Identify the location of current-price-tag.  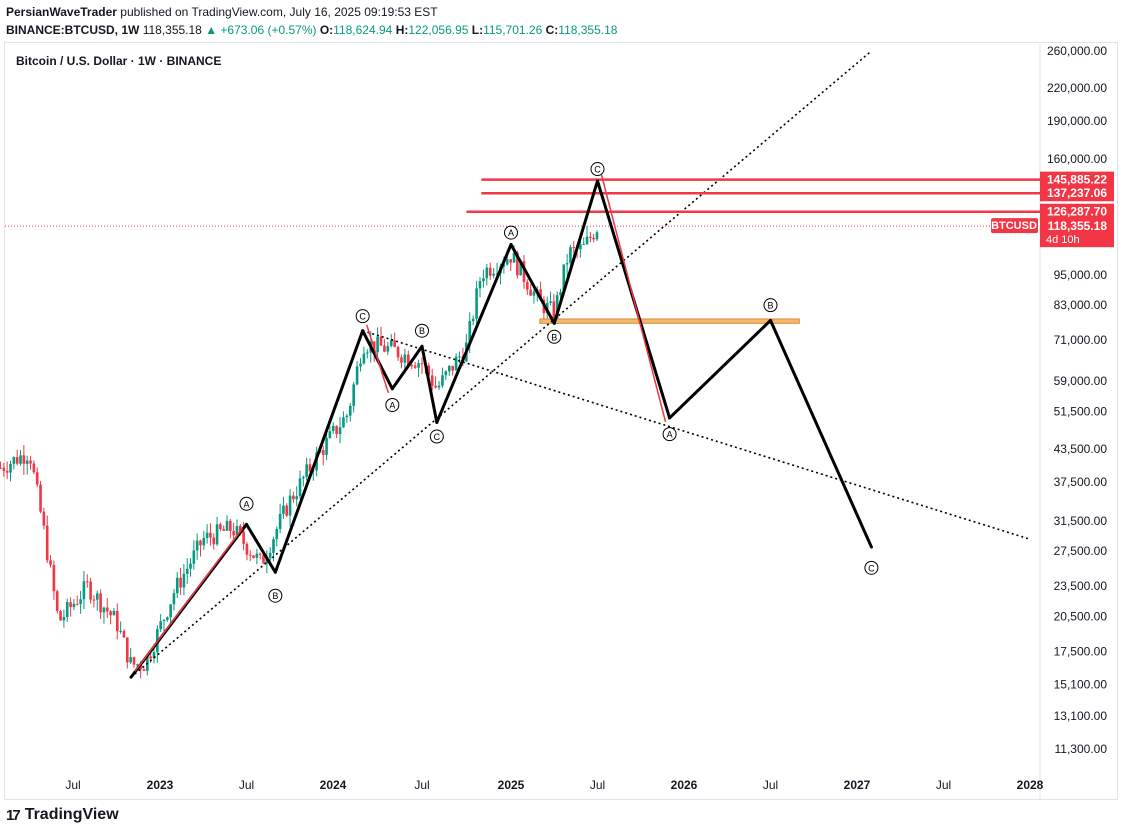
(1077, 232).